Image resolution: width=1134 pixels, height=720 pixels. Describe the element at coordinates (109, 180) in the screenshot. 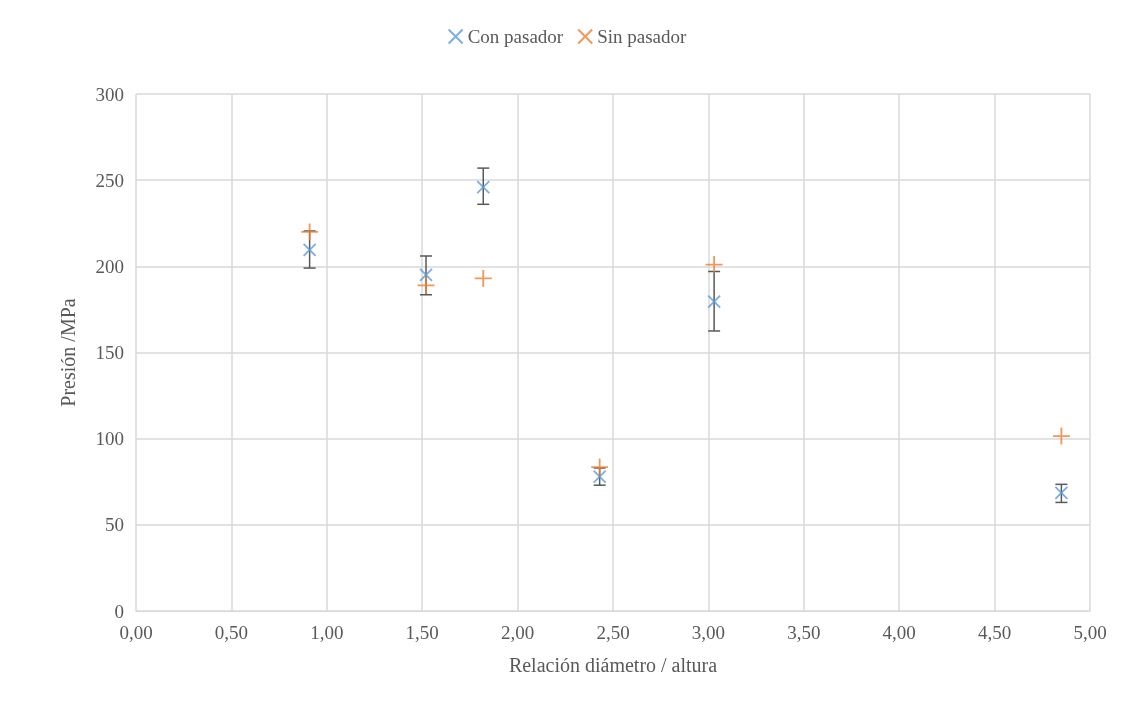

I see `y-tick-label: 250` at that location.